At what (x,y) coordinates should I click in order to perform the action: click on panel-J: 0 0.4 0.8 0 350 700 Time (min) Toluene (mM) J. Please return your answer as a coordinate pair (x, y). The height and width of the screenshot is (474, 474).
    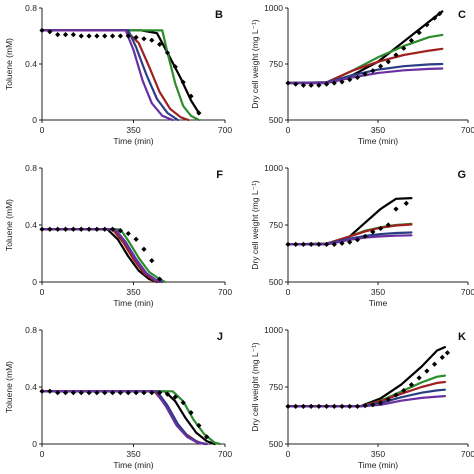
    Looking at the image, I should click on (118, 397).